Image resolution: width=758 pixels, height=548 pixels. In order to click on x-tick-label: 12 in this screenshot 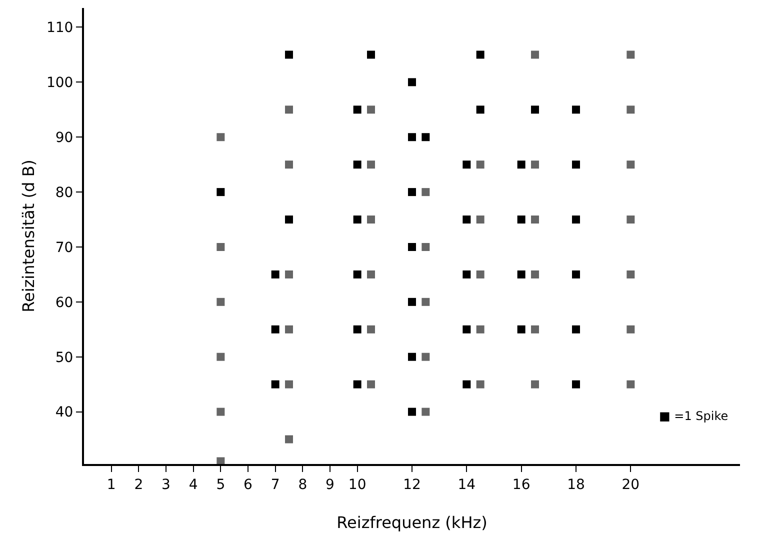, I will do `click(412, 484)`.